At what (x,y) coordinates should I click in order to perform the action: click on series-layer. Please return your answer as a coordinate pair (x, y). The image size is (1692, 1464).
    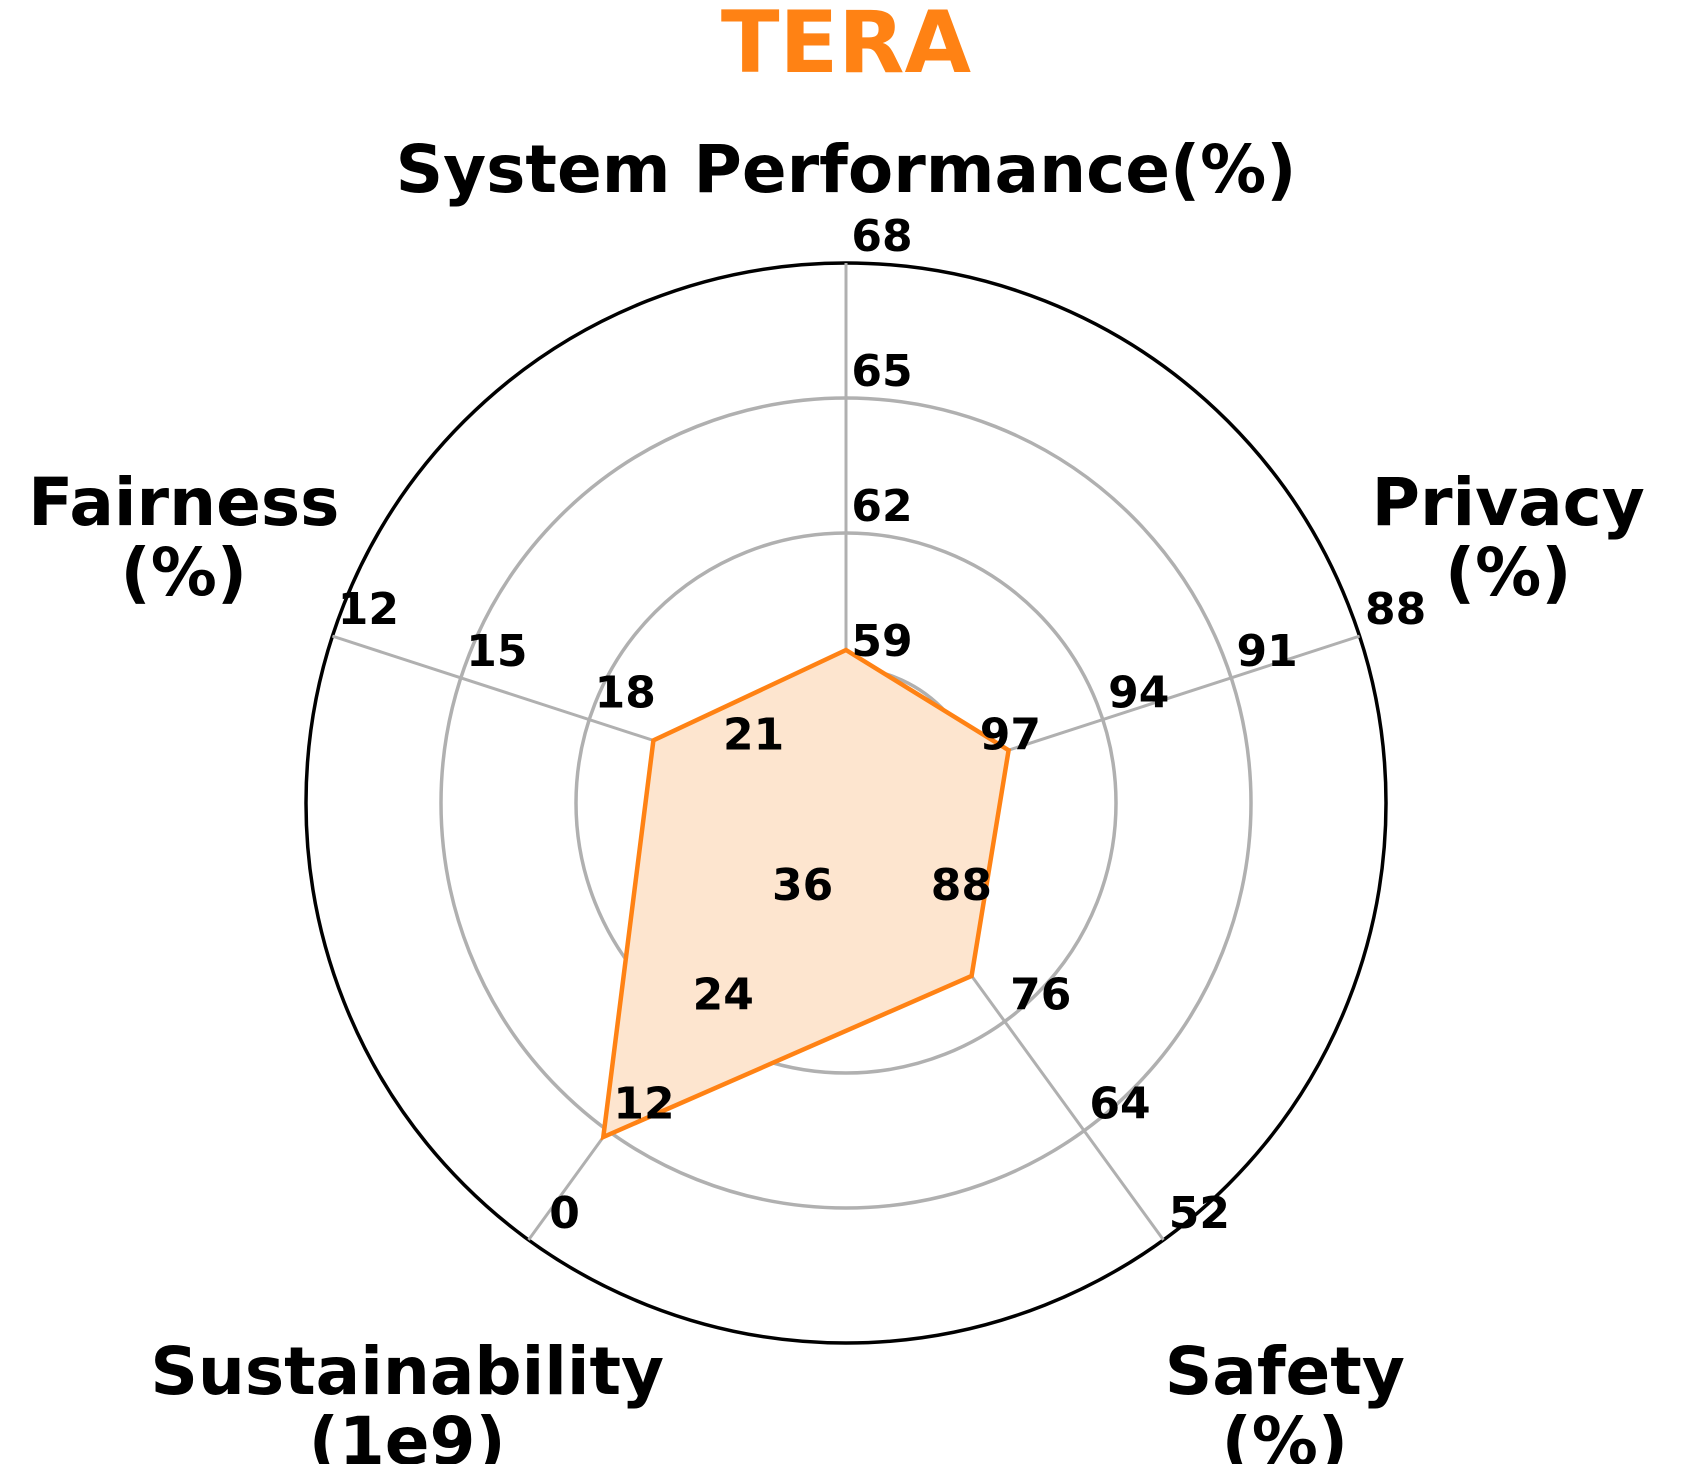
    Looking at the image, I should click on (806, 894).